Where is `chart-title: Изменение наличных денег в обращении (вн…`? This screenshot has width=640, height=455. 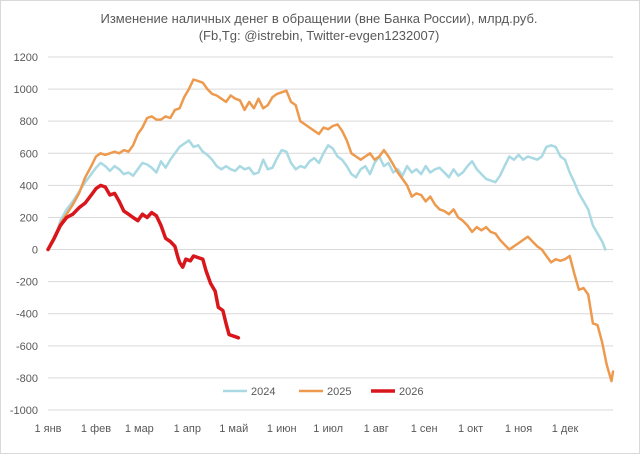
chart-title: Изменение наличных денег в обращении (вн… is located at coordinates (318, 18).